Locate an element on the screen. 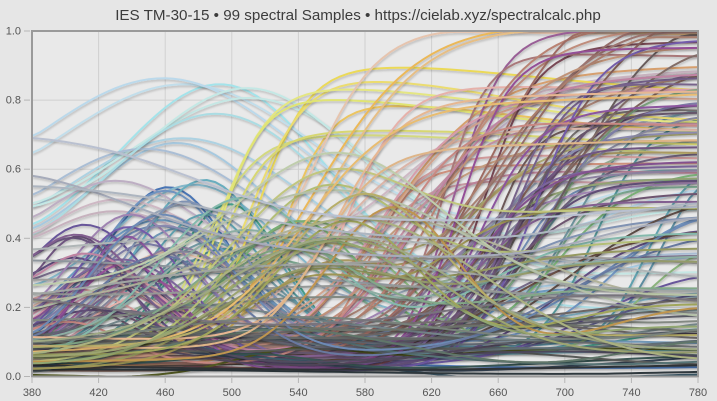  svg-text: 420 is located at coordinates (98, 393).